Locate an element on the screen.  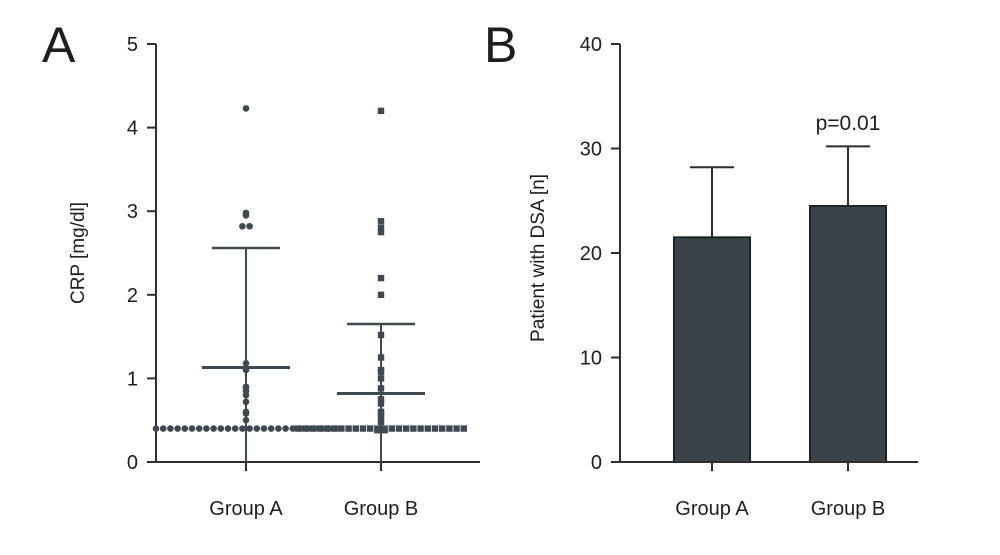
panel-b-p-value-label: p=0.01 is located at coordinates (848, 123).